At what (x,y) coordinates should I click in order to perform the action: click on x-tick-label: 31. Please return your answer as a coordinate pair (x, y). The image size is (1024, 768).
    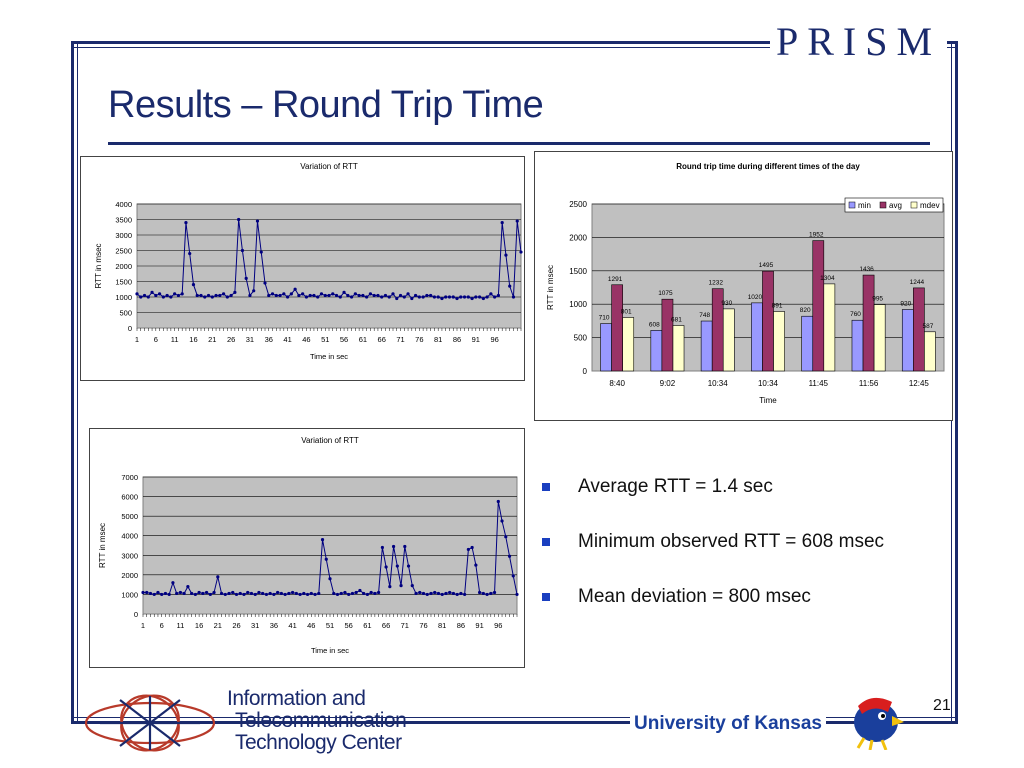
    Looking at the image, I should click on (255, 625).